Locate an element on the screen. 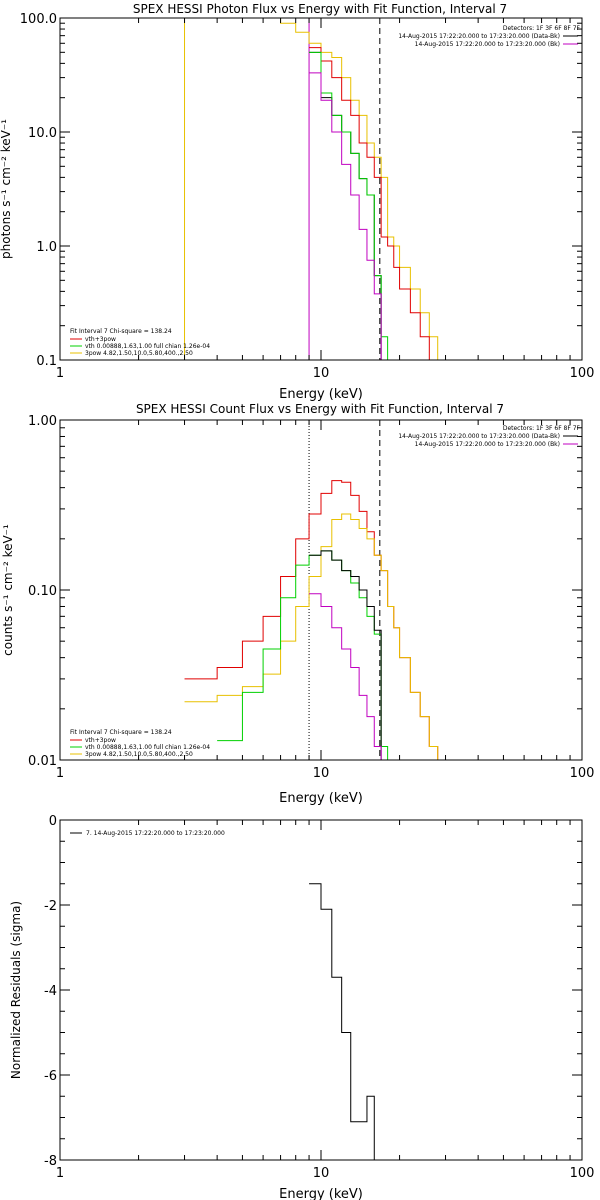  panel2-curves is located at coordinates (315, 590).